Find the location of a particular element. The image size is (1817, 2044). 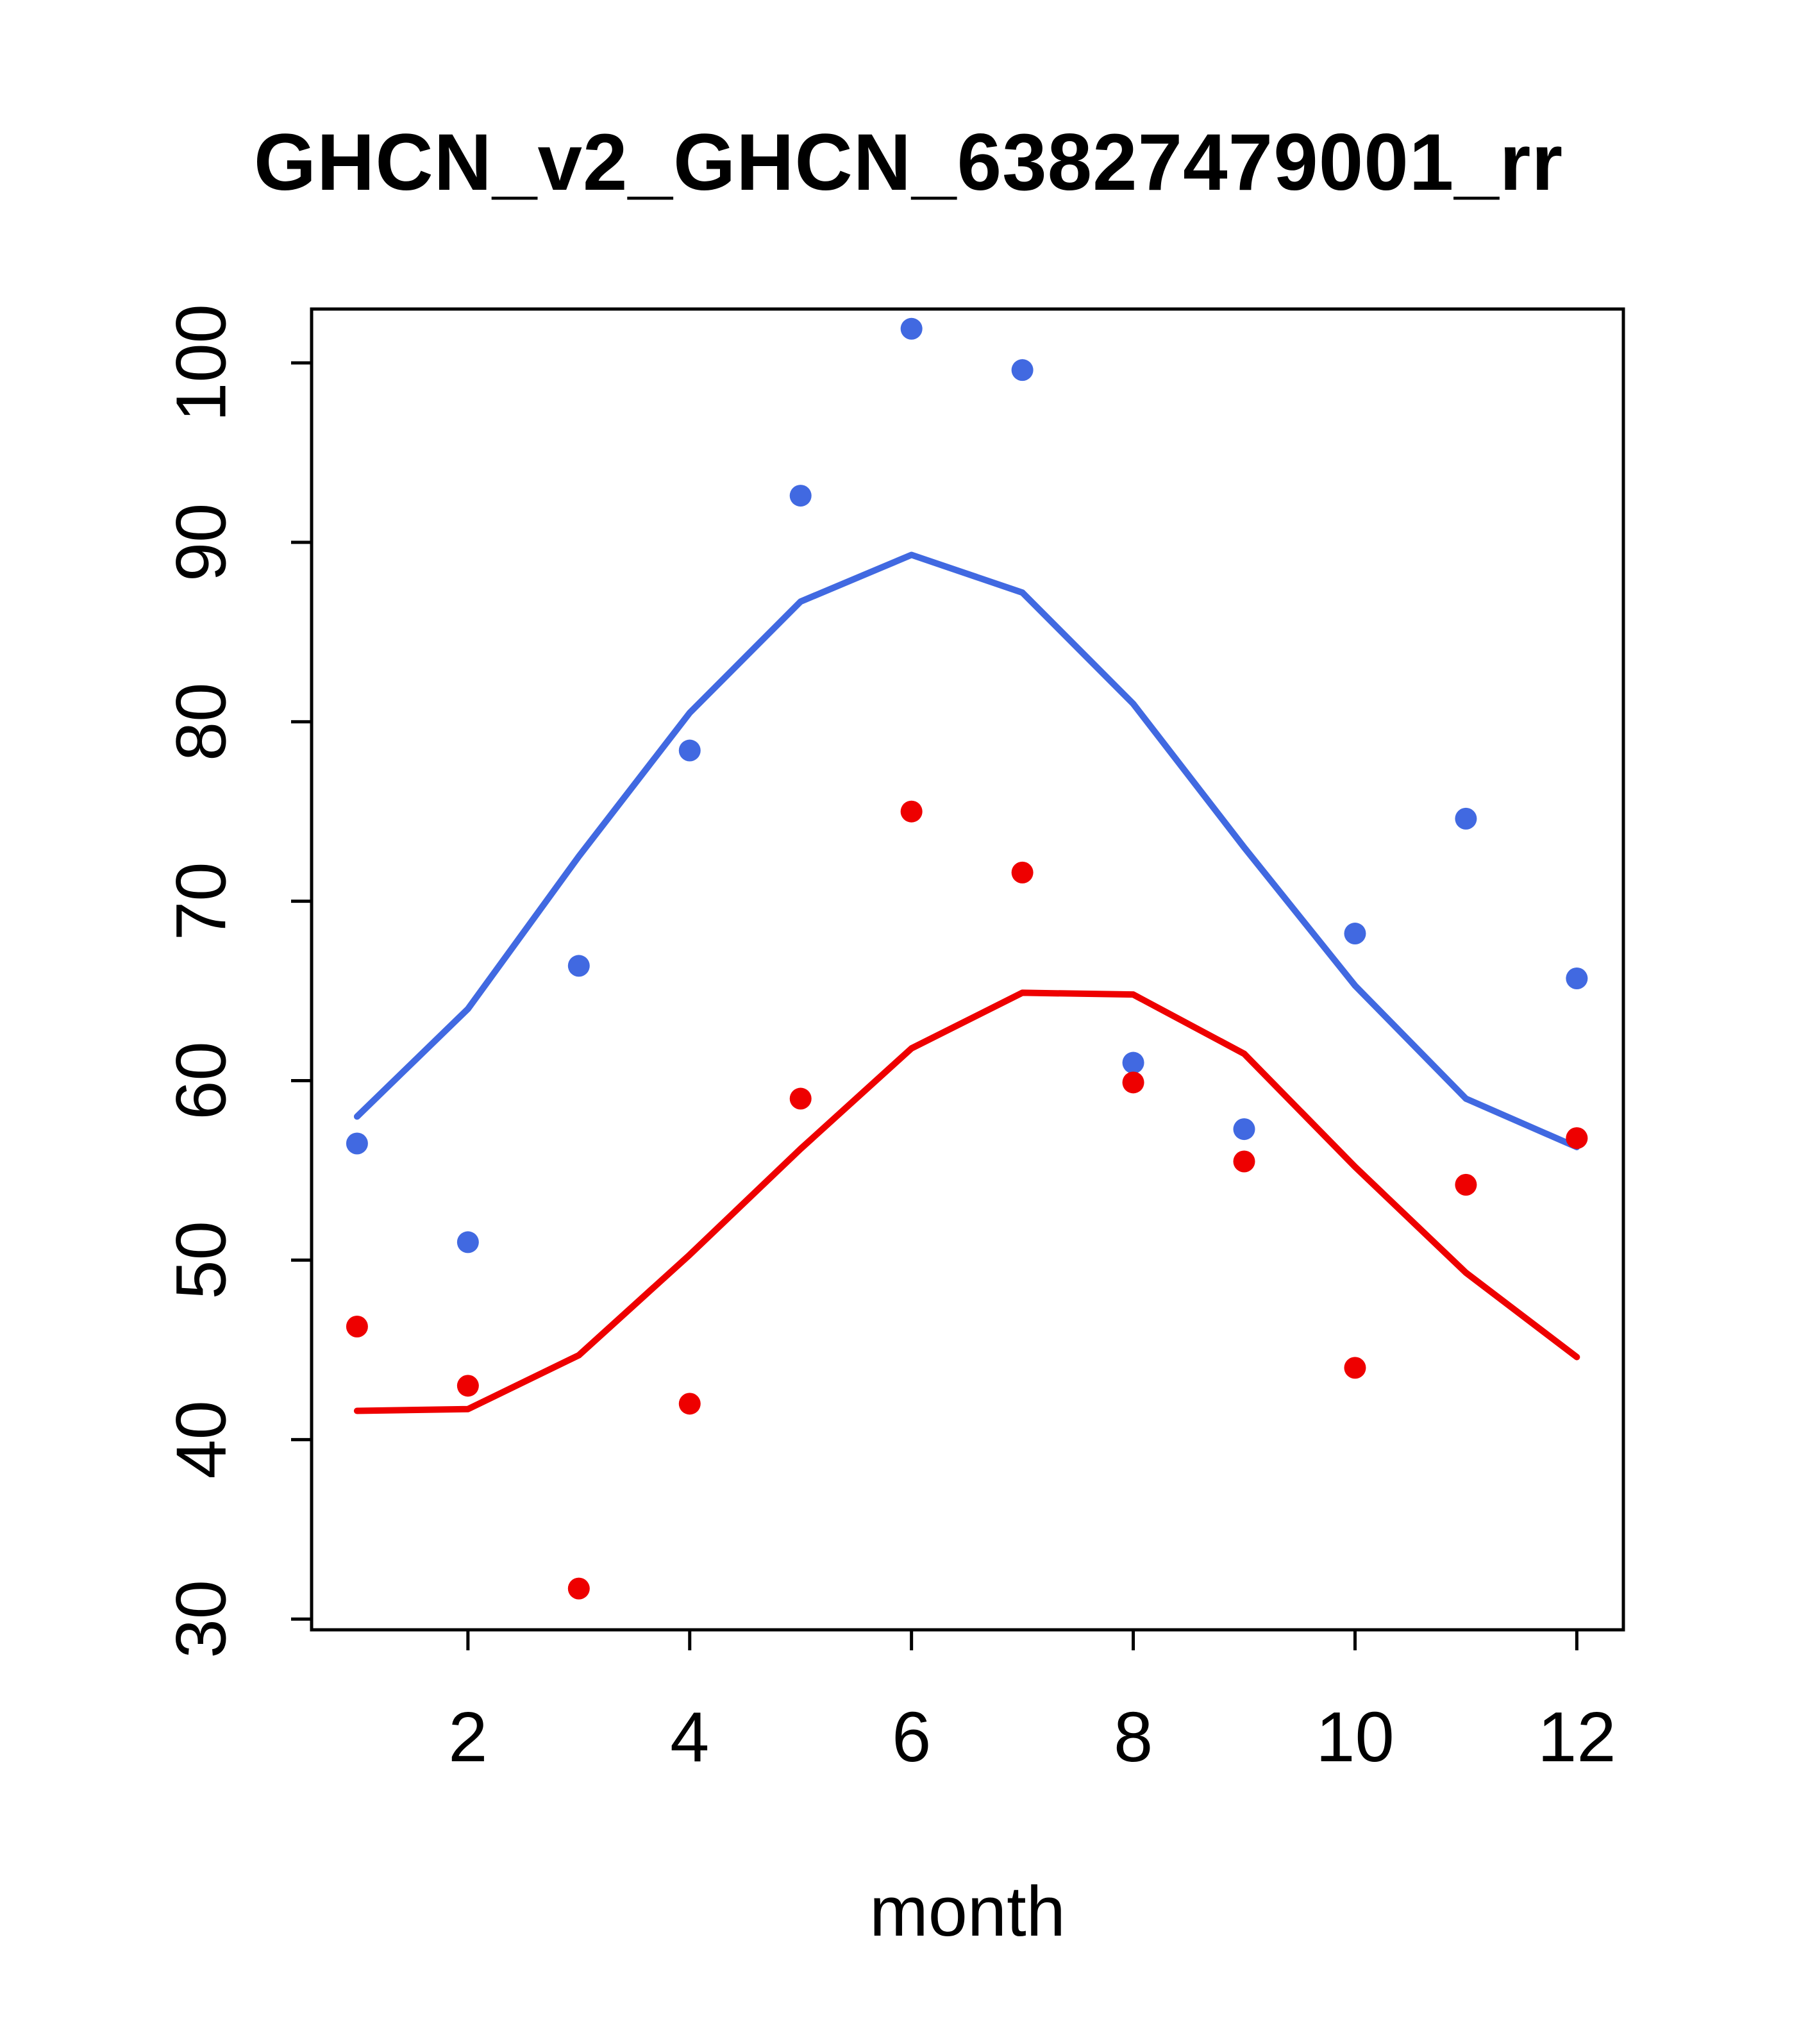

x-tick-label: 4 is located at coordinates (689, 1738).